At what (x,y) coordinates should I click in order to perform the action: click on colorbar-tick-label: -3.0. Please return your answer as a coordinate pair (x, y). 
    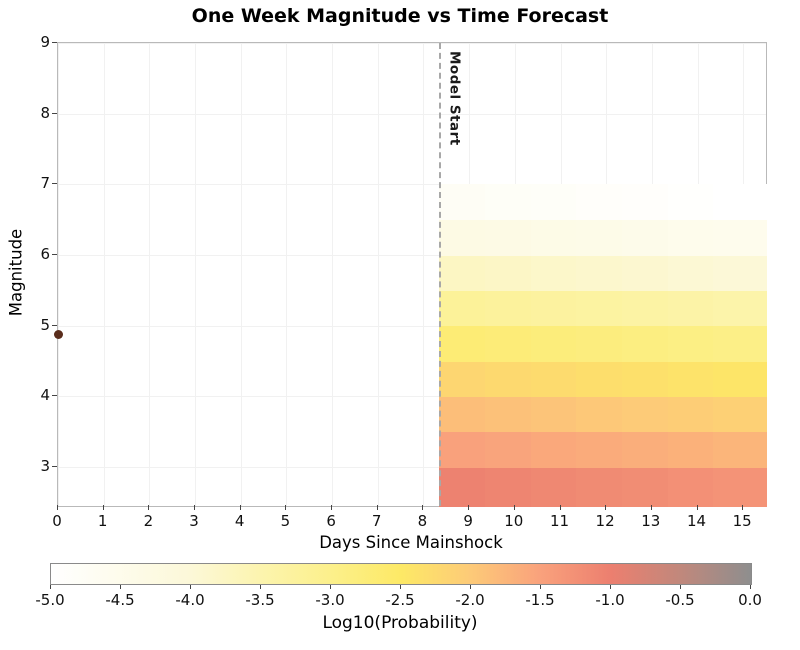
    Looking at the image, I should click on (330, 600).